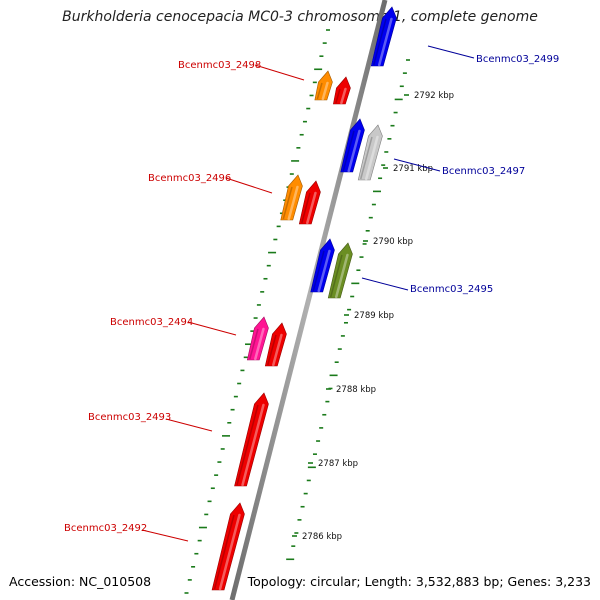  I want to click on scale-tick-label: 2789 kbp, so click(374, 316).